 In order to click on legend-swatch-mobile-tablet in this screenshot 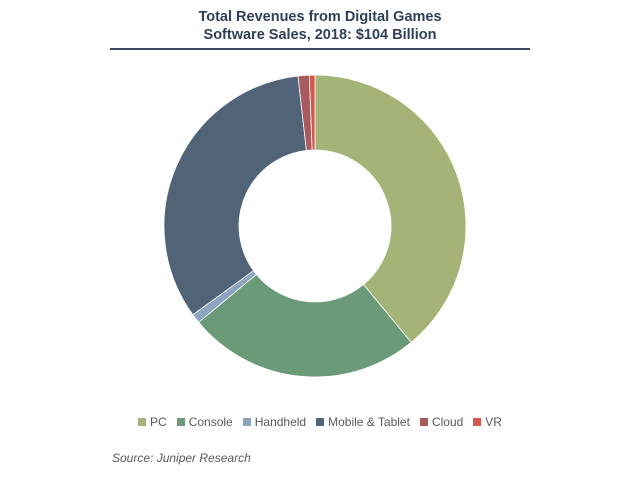, I will do `click(320, 422)`.